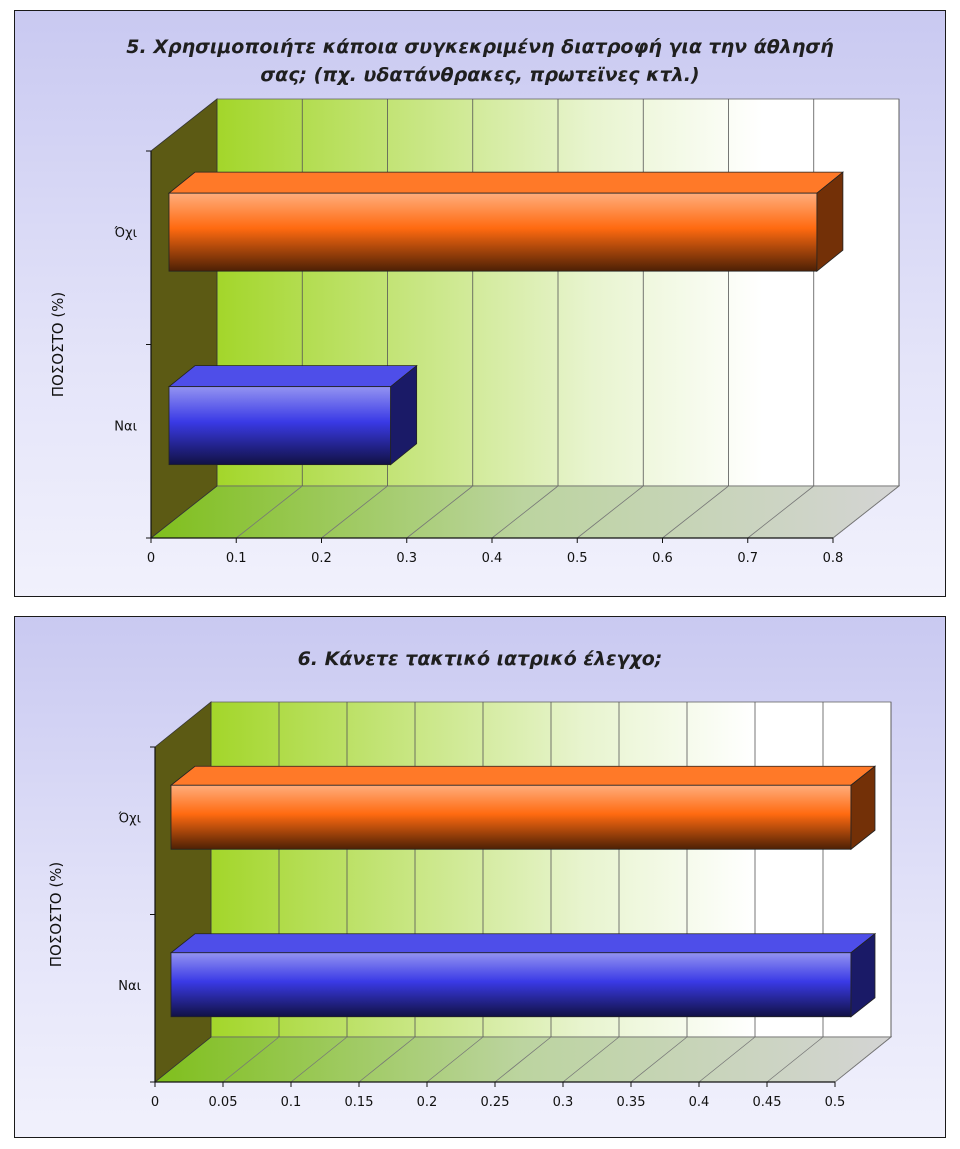 This screenshot has width=960, height=1149. I want to click on x-tick-label: 0.45, so click(767, 1102).